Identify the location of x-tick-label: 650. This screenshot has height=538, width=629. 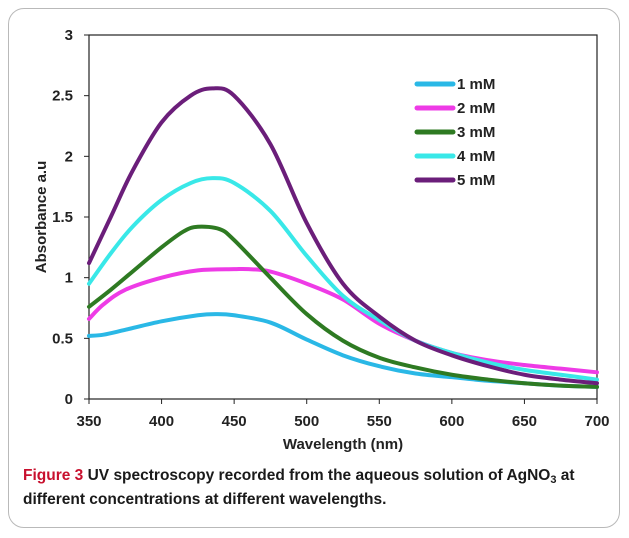
(524, 421).